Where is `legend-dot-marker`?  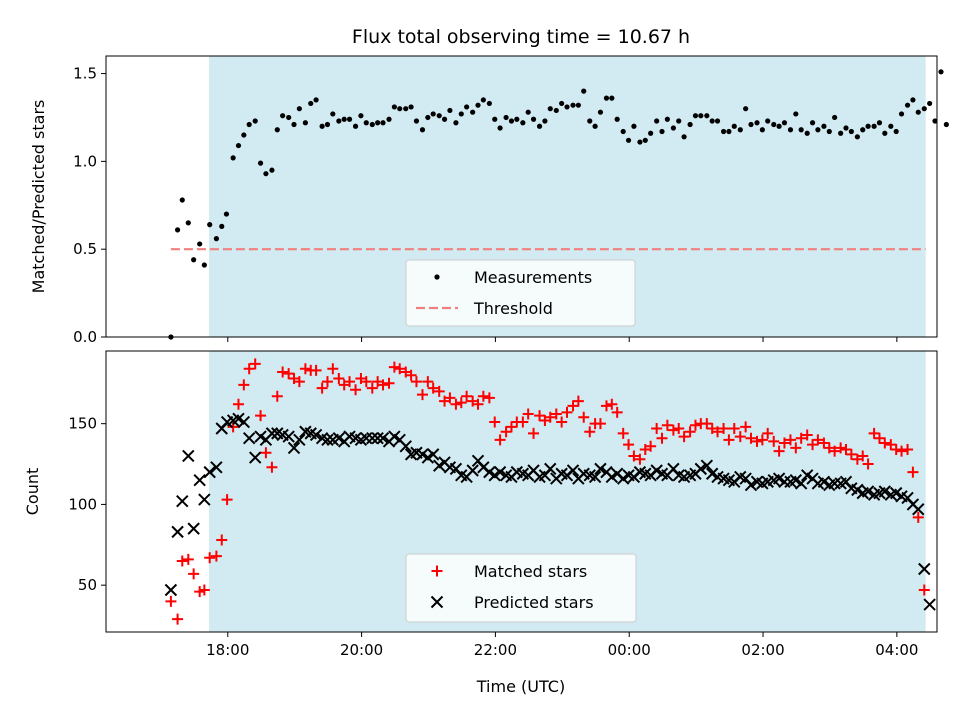
legend-dot-marker is located at coordinates (437, 277).